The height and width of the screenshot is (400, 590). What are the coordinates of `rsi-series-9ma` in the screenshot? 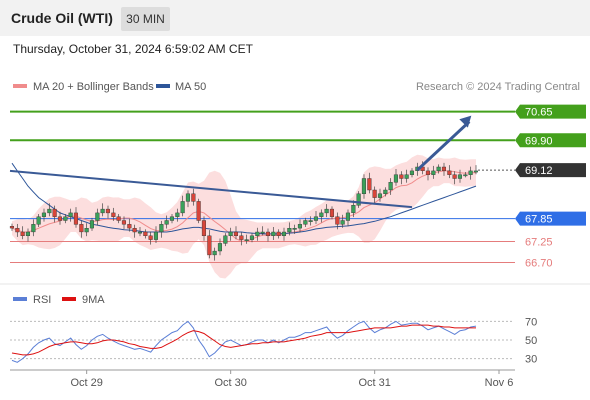 It's located at (243, 340).